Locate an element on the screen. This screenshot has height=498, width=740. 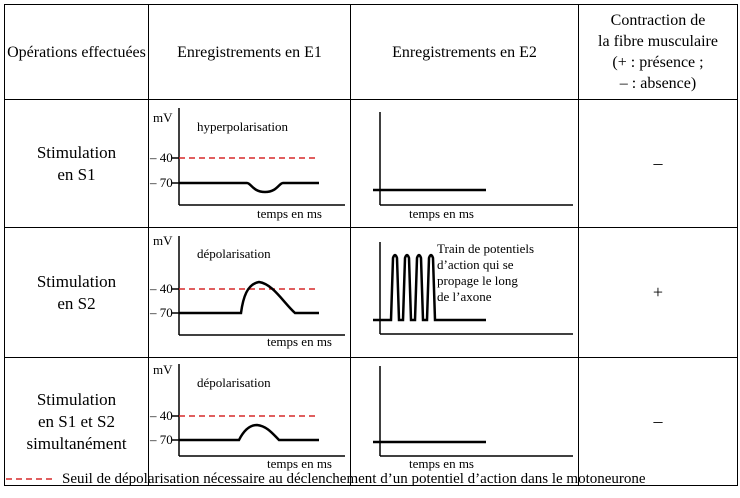
row-label: Stimulation en S2 is located at coordinates (76, 292).